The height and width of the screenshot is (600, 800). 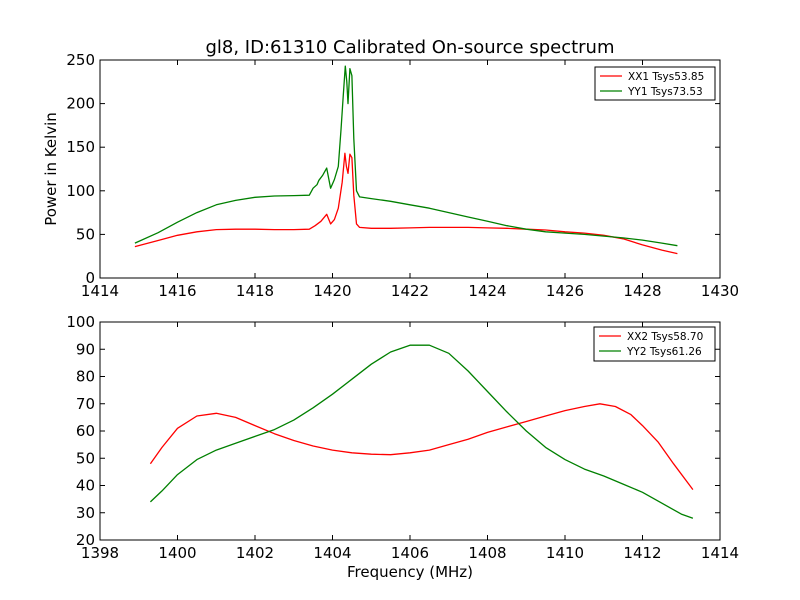 What do you see at coordinates (332, 553) in the screenshot?
I see `x-tick-label: 1404` at bounding box center [332, 553].